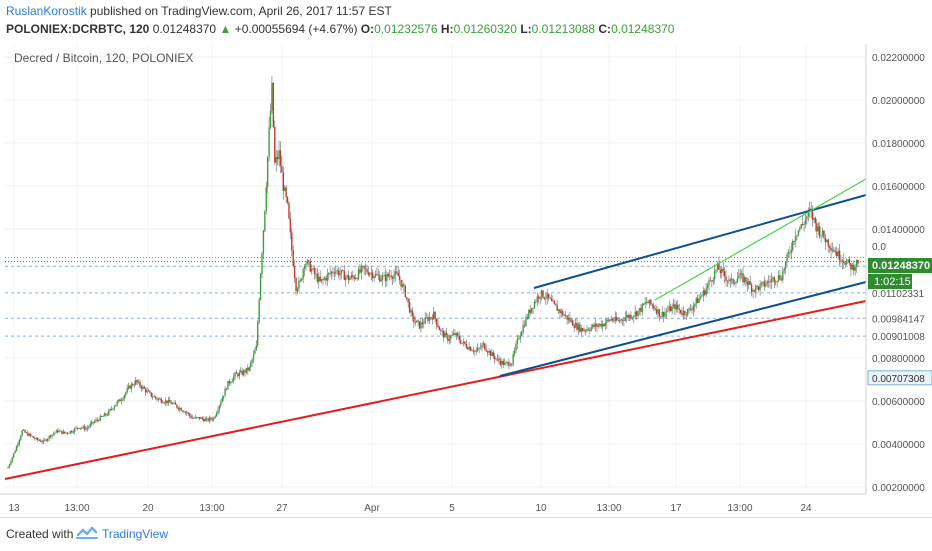 The width and height of the screenshot is (932, 551). What do you see at coordinates (46, 11) in the screenshot?
I see `author-link: RuslanKorostik` at bounding box center [46, 11].